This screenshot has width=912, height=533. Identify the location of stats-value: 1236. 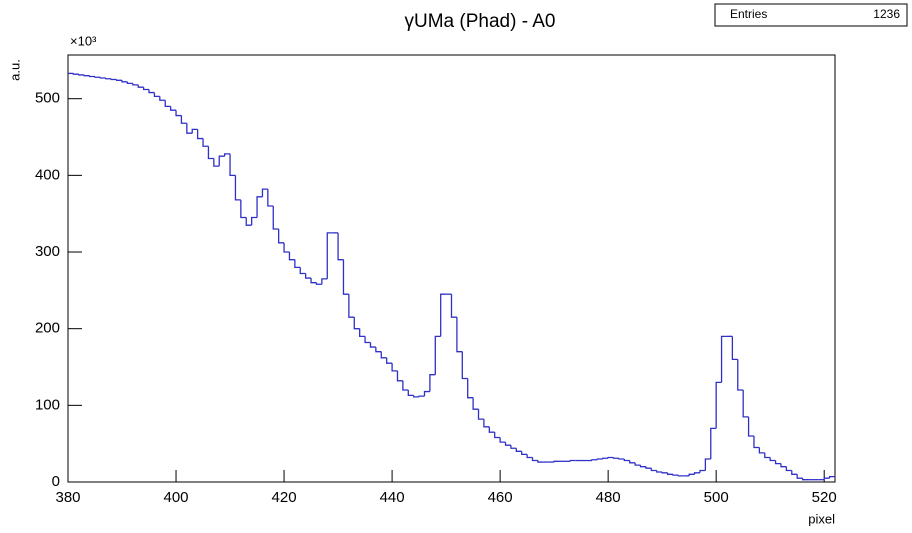
(886, 14).